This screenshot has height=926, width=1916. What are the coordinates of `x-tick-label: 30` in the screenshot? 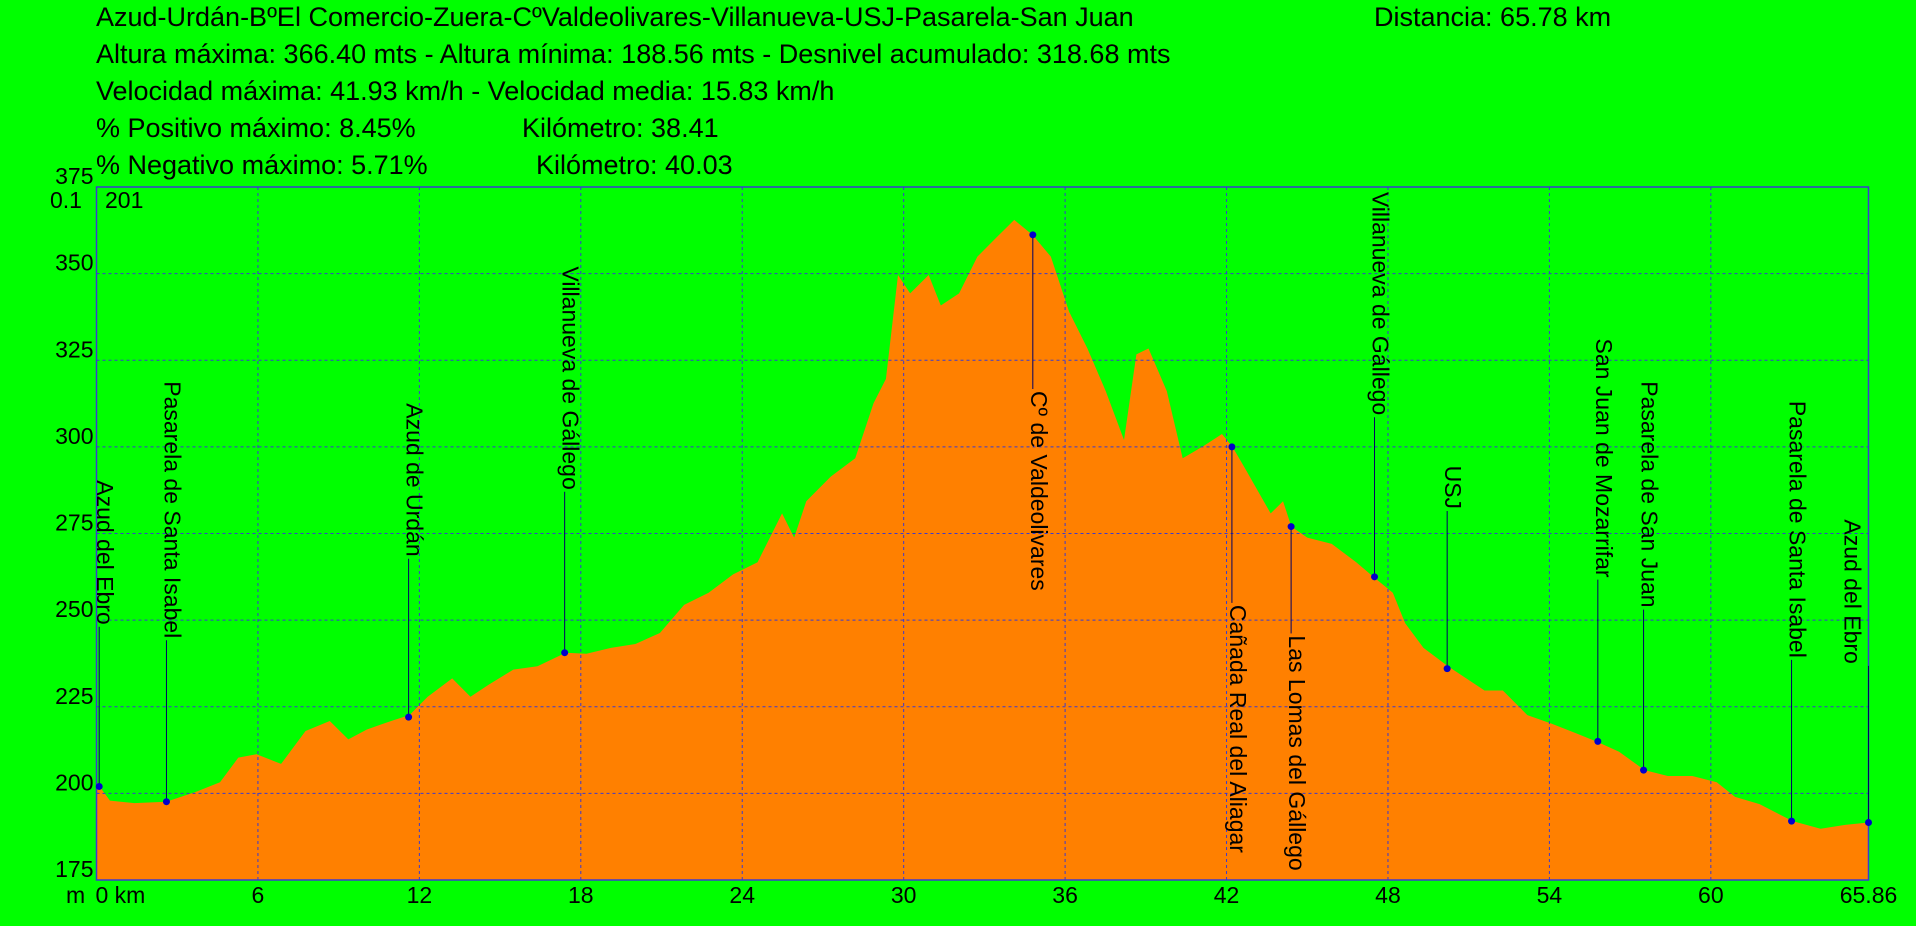 It's located at (904, 895).